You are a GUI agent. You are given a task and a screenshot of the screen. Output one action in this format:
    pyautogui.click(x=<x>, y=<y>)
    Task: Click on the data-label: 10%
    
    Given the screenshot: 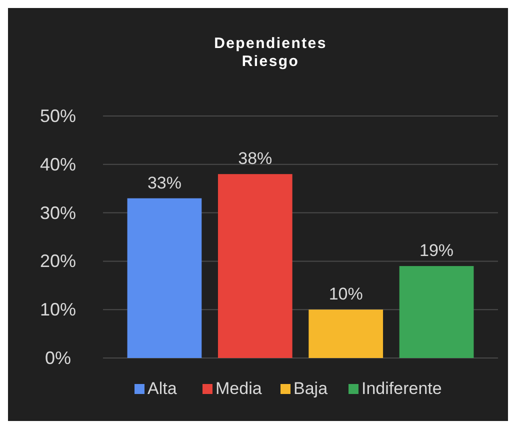 What is the action you would take?
    pyautogui.click(x=345, y=294)
    